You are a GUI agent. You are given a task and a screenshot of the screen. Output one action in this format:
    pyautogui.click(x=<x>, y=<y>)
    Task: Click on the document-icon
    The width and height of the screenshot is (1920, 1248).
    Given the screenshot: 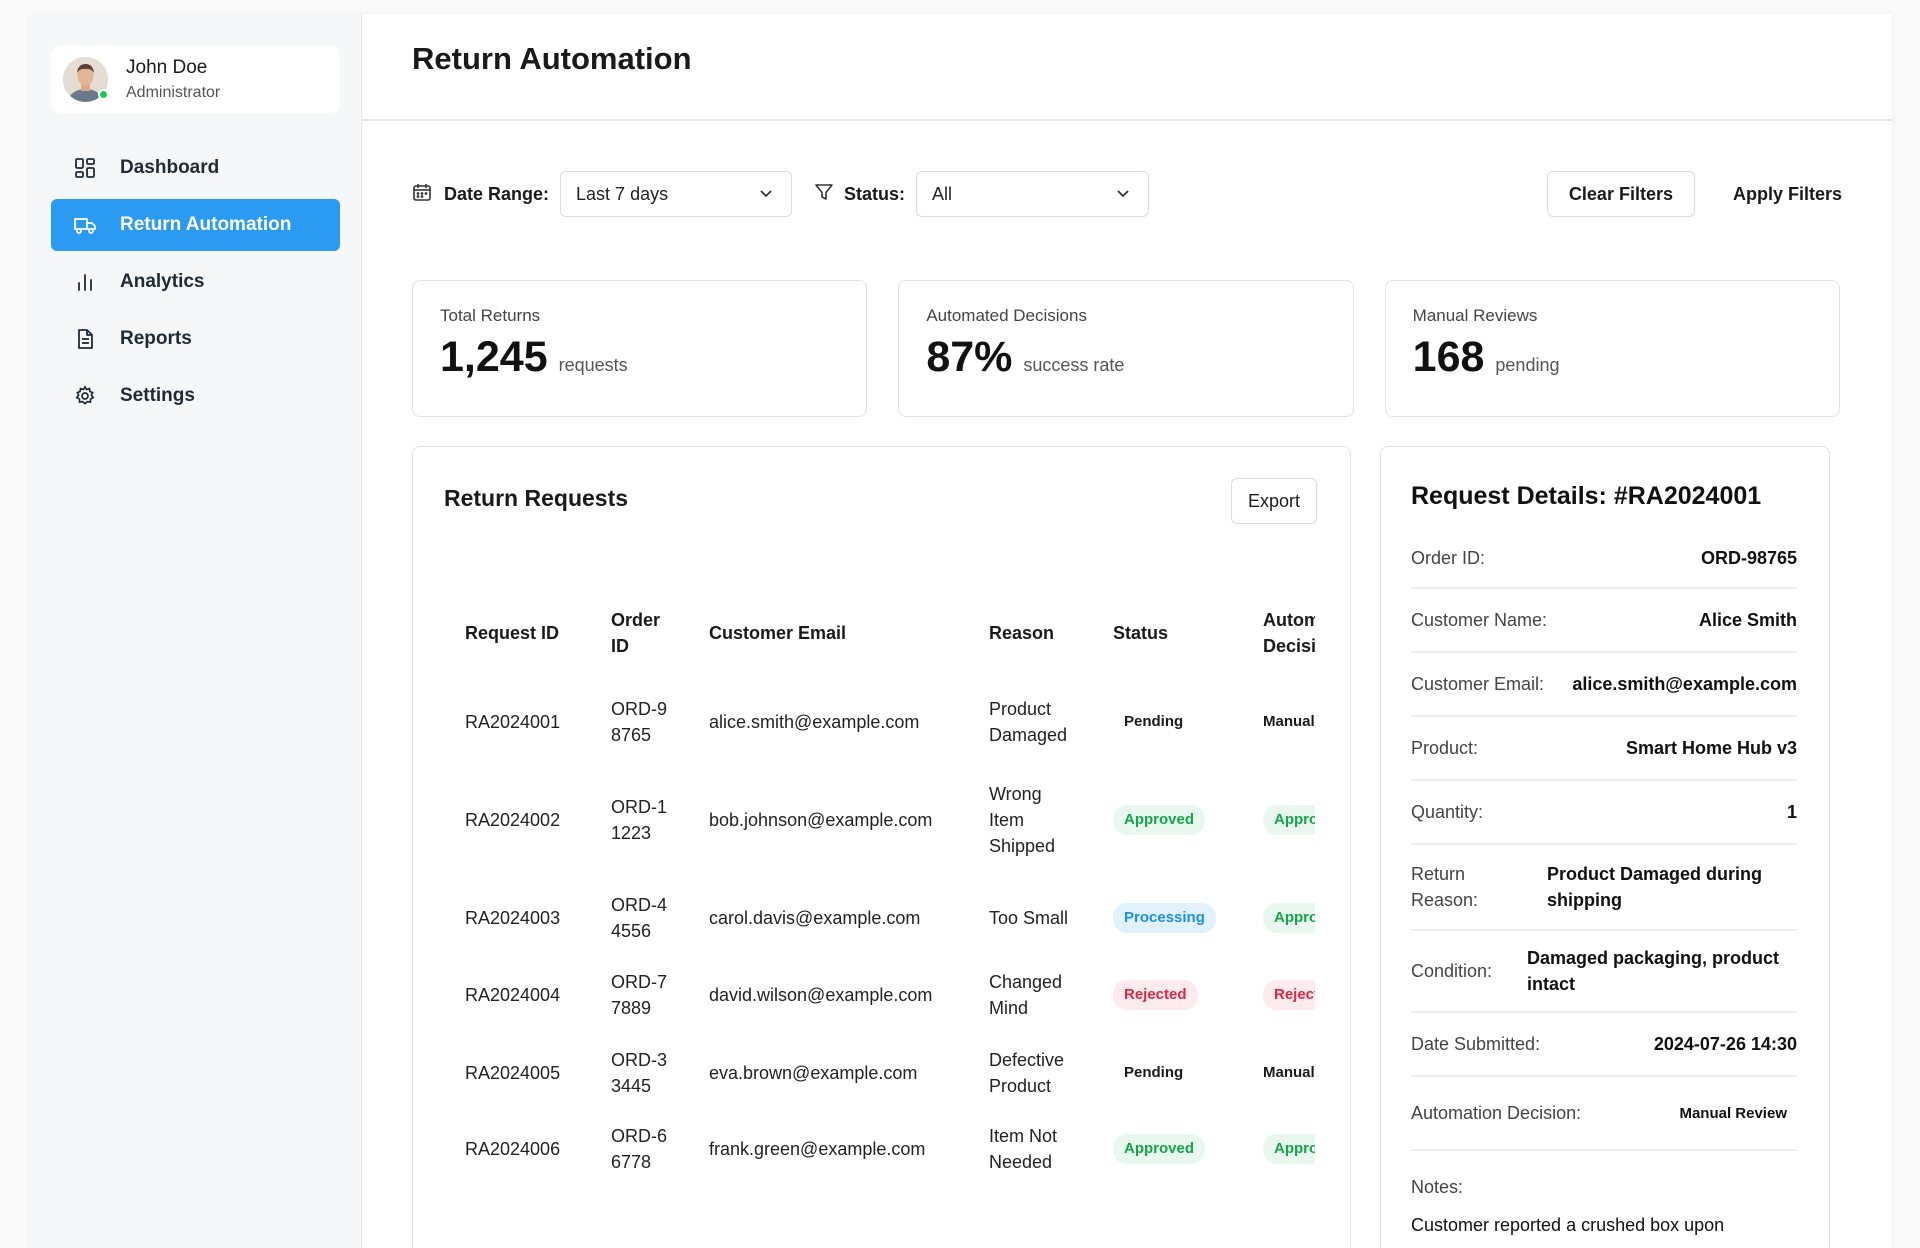 What is the action you would take?
    pyautogui.click(x=85, y=339)
    